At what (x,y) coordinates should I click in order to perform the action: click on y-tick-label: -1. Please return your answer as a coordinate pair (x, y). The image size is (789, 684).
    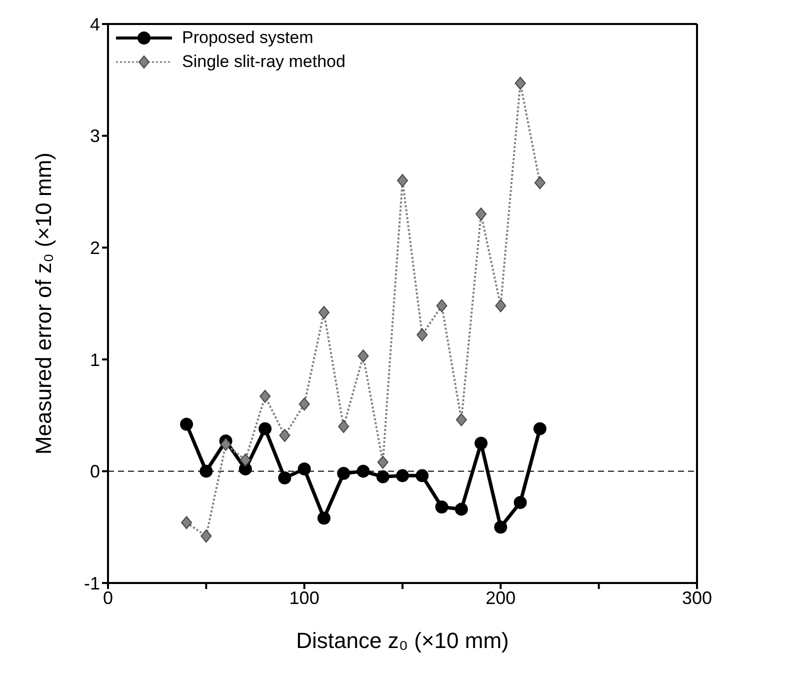
    Looking at the image, I should click on (92, 583).